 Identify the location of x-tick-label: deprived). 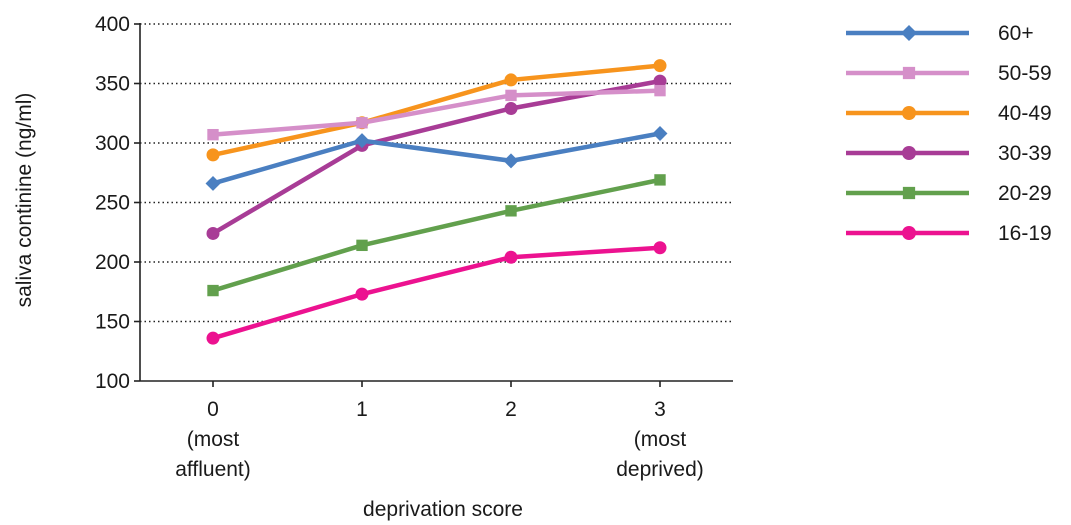
(660, 469).